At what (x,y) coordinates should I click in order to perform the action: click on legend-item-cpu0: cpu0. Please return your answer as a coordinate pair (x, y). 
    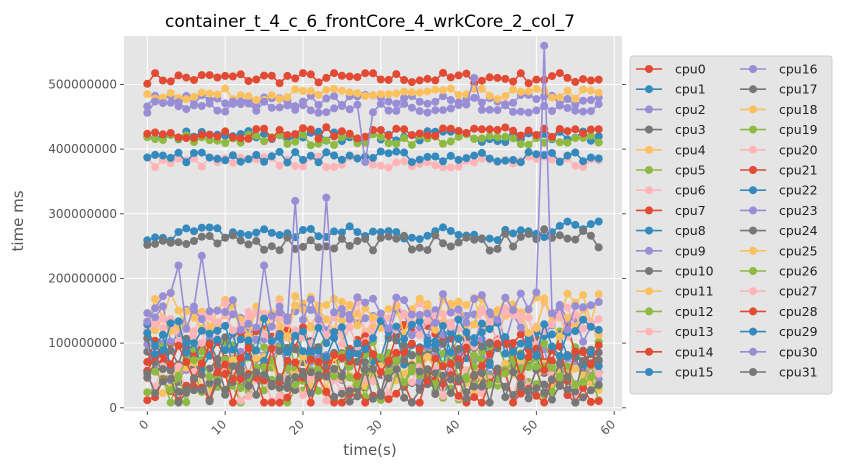
    Looking at the image, I should click on (671, 69).